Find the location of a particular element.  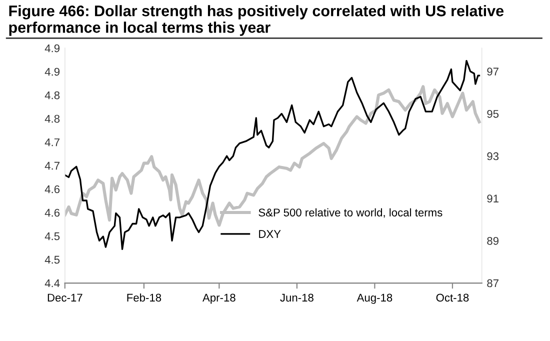

y2-tick-label: 87 is located at coordinates (492, 283).